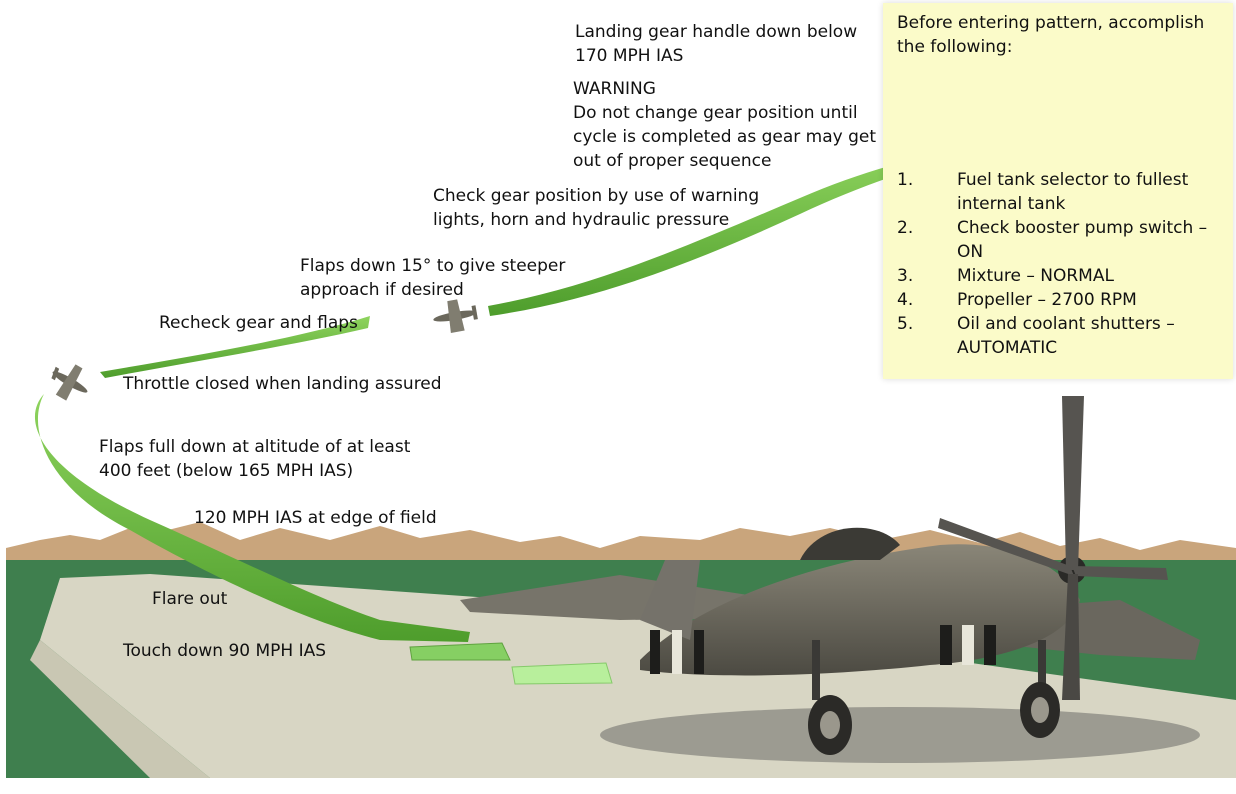  What do you see at coordinates (1047, 300) in the screenshot?
I see `checklist-item-text: Propeller – 2700 RPM` at bounding box center [1047, 300].